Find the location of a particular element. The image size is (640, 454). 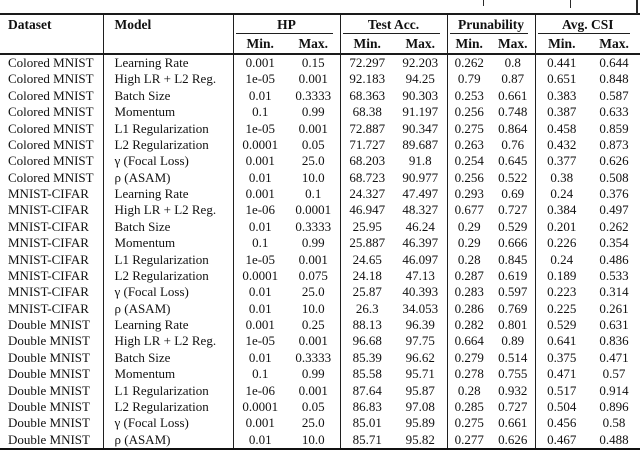

subcol-header-prunability-max: Max. is located at coordinates (513, 44).